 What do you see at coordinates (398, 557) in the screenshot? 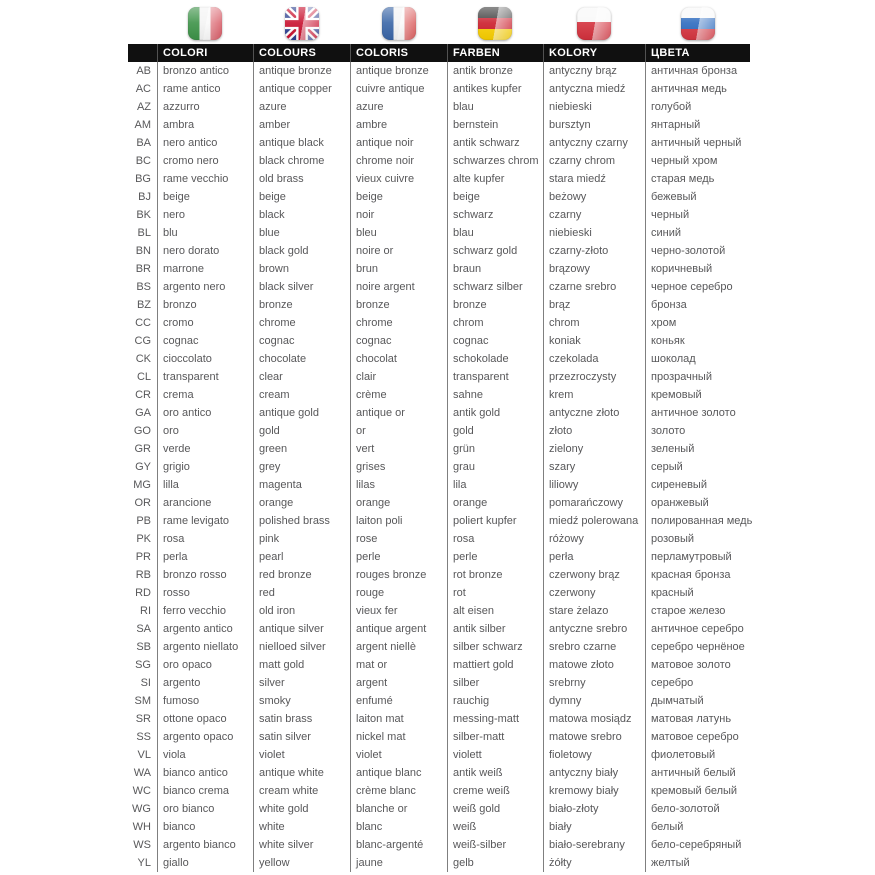
I see `cell-french: perle` at bounding box center [398, 557].